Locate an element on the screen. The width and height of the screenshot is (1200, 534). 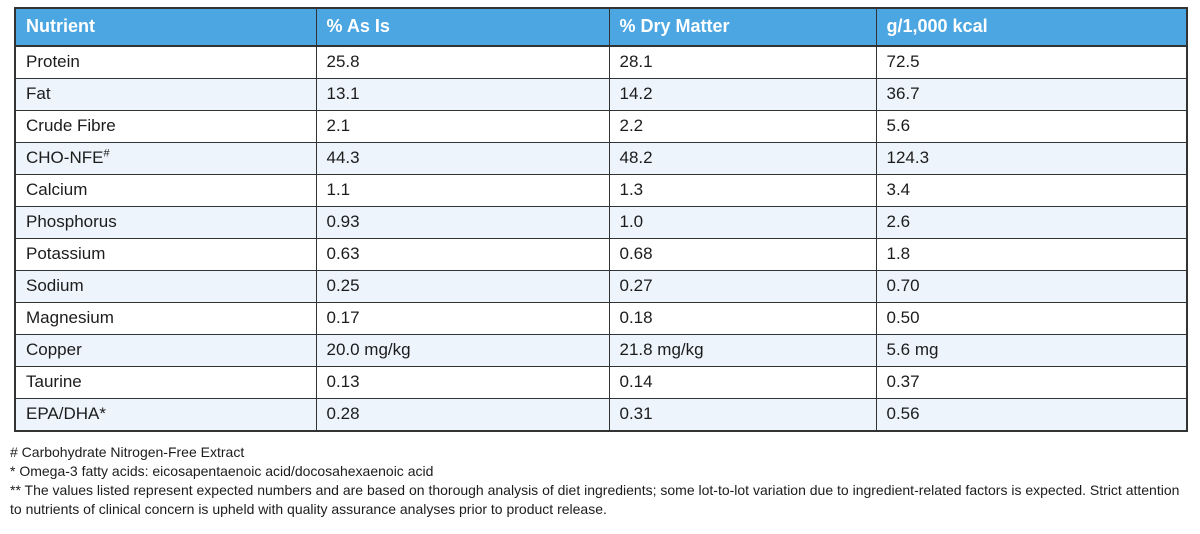
as-is-cell: 44.3 is located at coordinates (462, 158).